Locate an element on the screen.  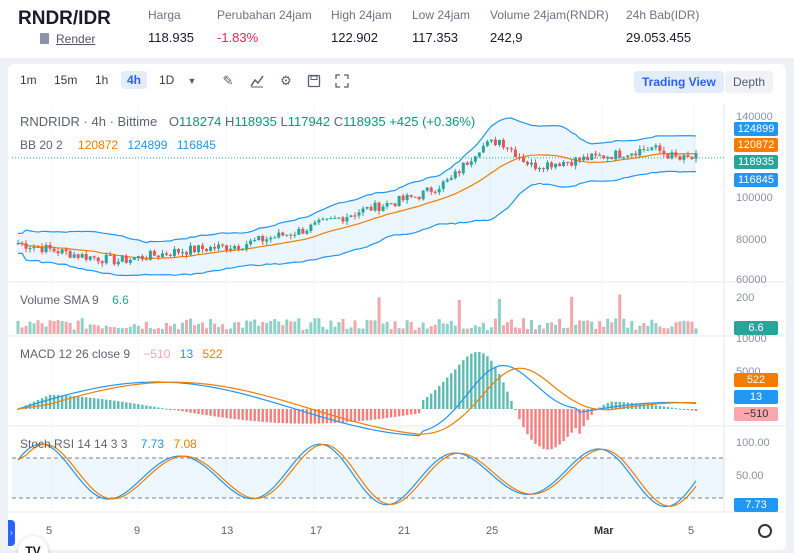
interval-4h: 4h is located at coordinates (134, 80).